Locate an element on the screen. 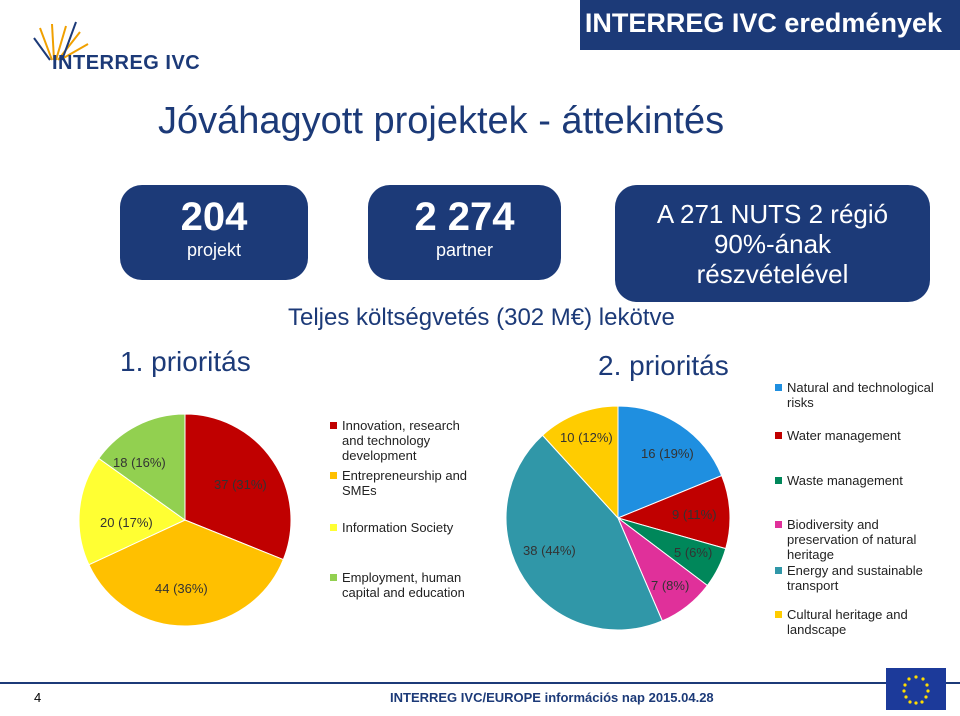 This screenshot has height=716, width=960. slice-label: 16 (19%) is located at coordinates (667, 453).